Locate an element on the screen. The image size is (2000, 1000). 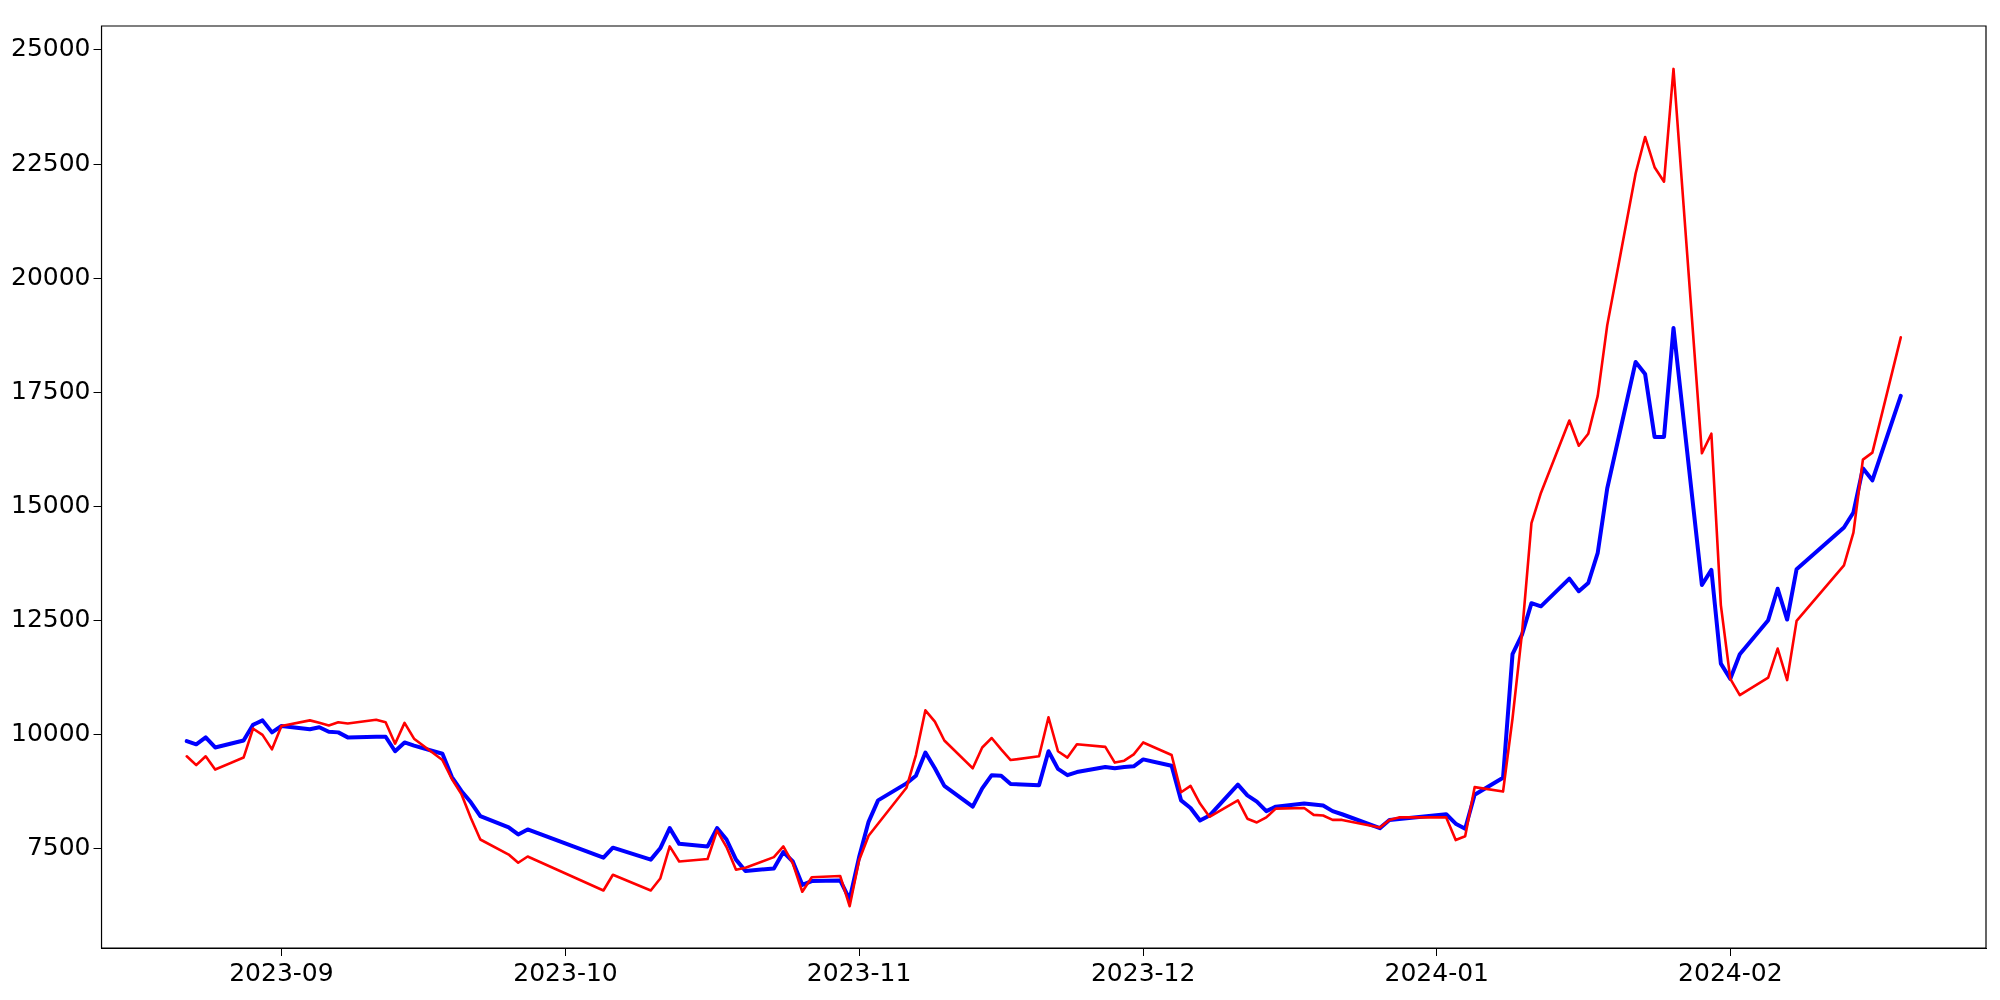
y-tick-label: 15000 is located at coordinates (51, 504).